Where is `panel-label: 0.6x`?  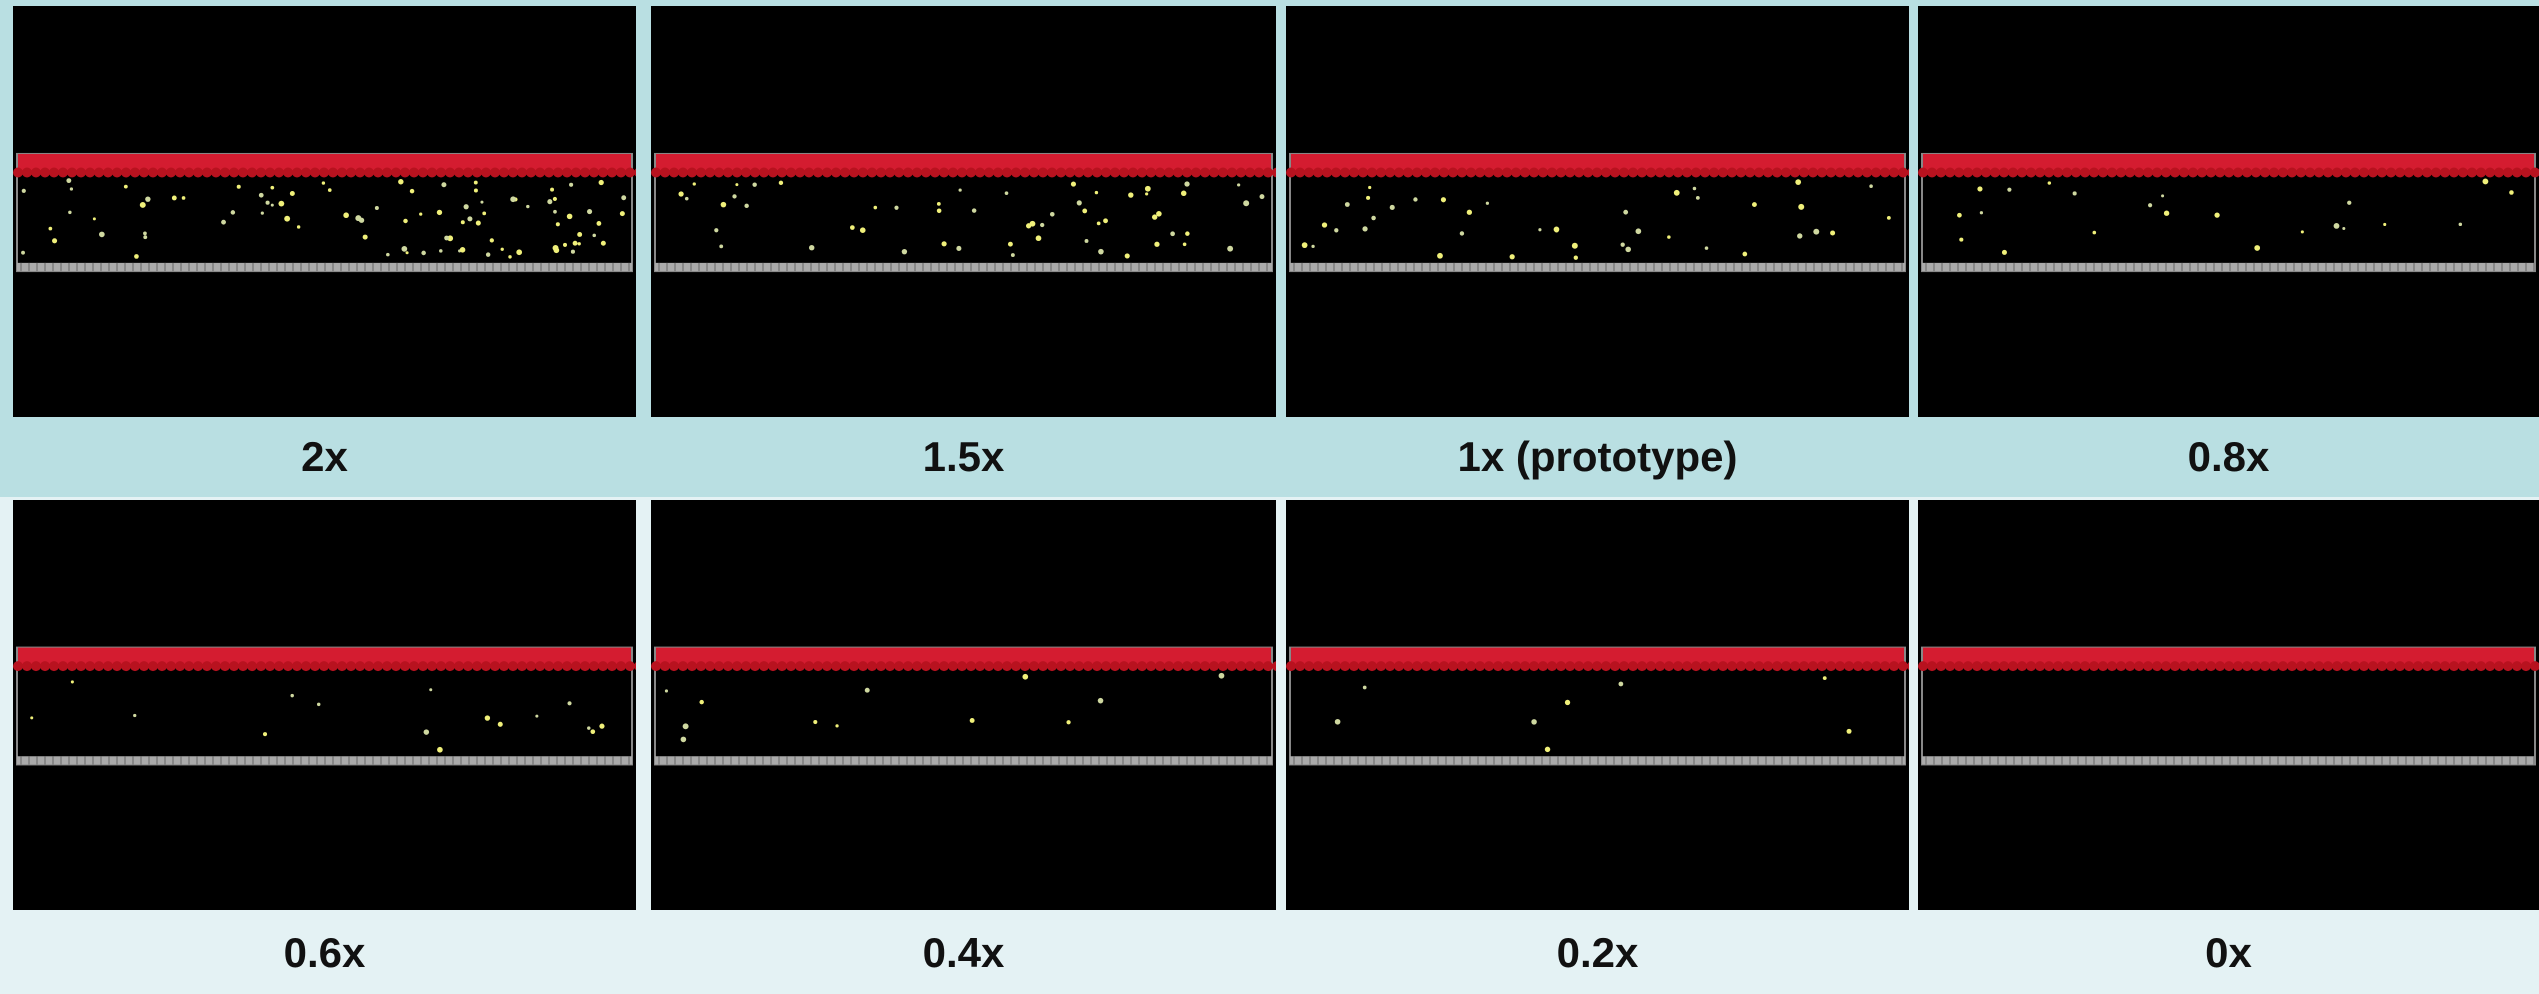
panel-label: 0.6x is located at coordinates (324, 952).